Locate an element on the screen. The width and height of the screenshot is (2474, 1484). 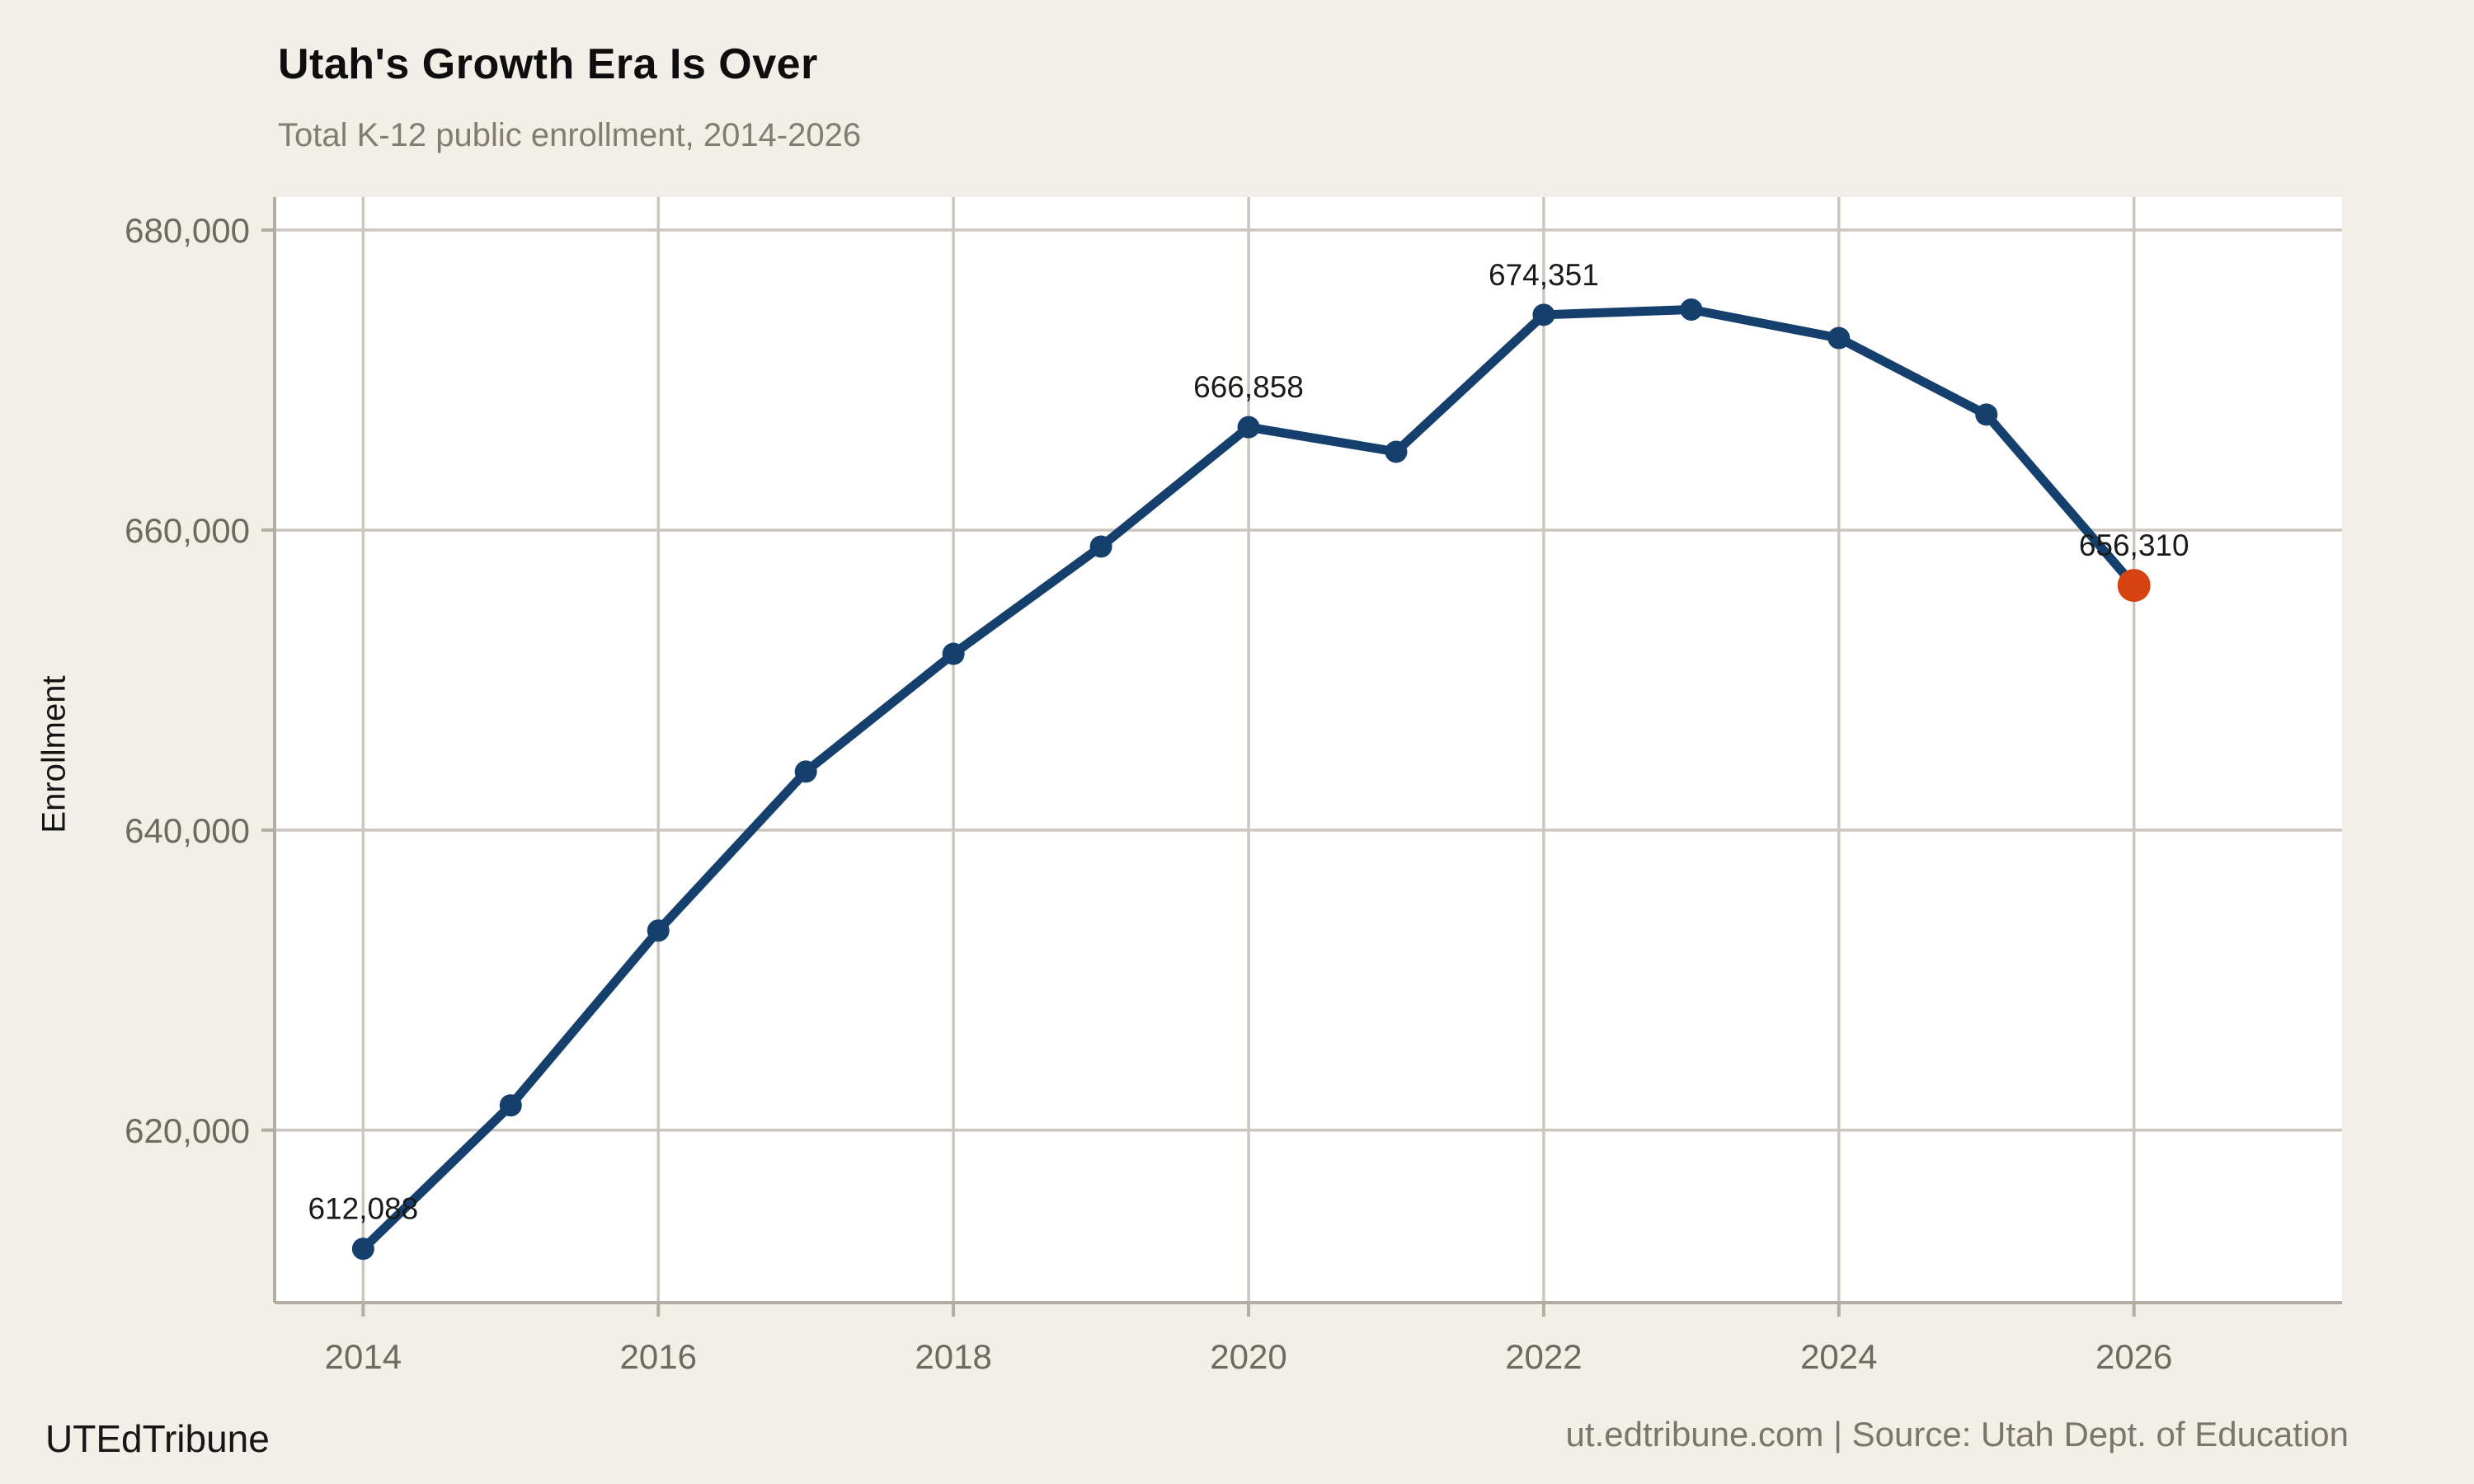
x-axis-tick-label: 2018 is located at coordinates (953, 1356).